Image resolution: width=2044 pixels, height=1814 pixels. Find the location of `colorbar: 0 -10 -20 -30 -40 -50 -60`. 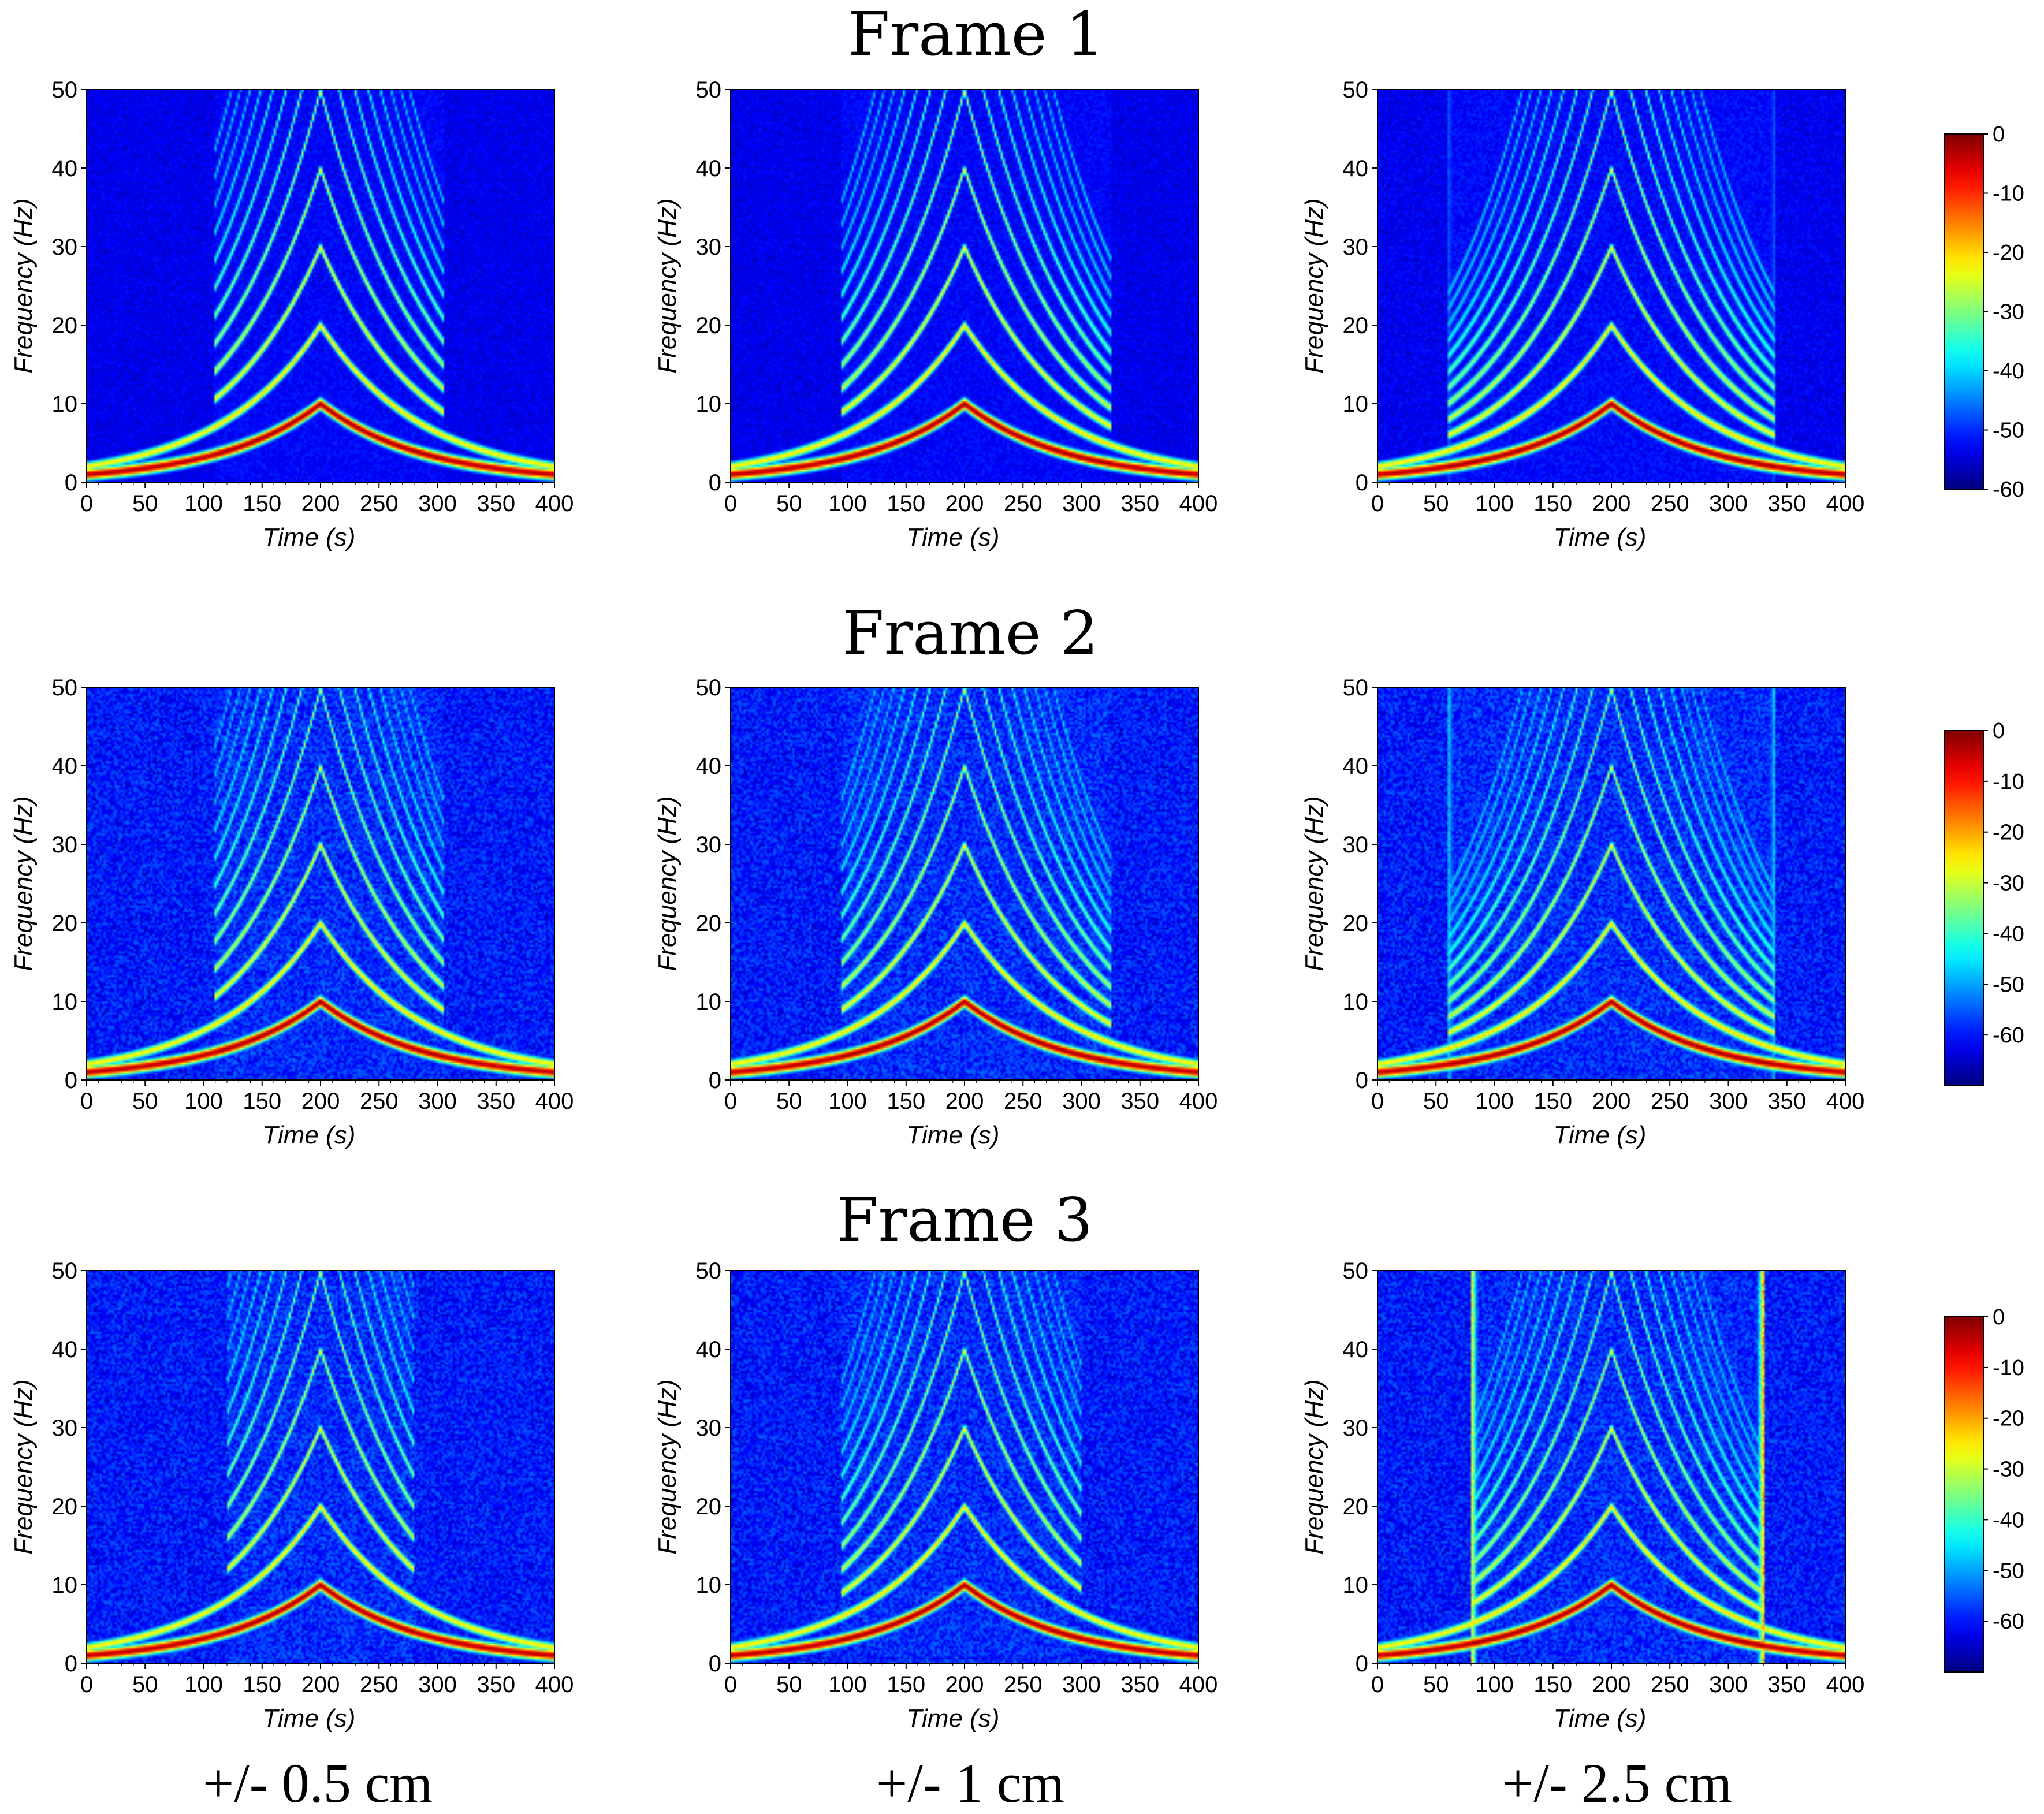

colorbar: 0 -10 -20 -30 -40 -50 -60 is located at coordinates (1984, 903).